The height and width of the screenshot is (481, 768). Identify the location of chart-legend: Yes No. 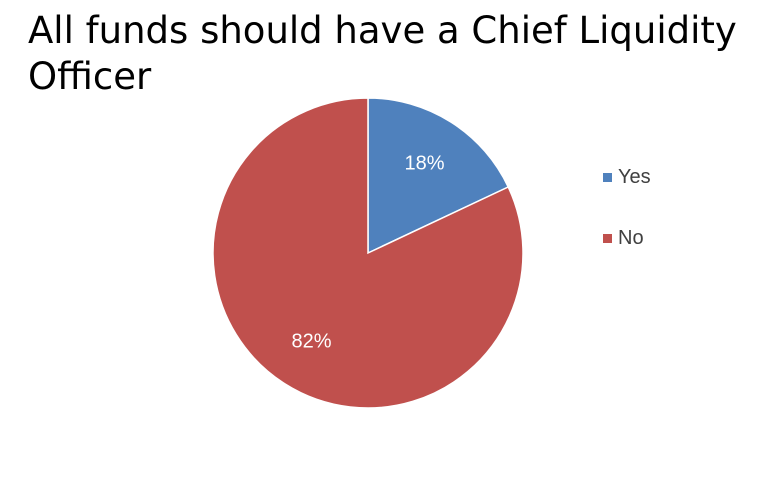
(627, 221).